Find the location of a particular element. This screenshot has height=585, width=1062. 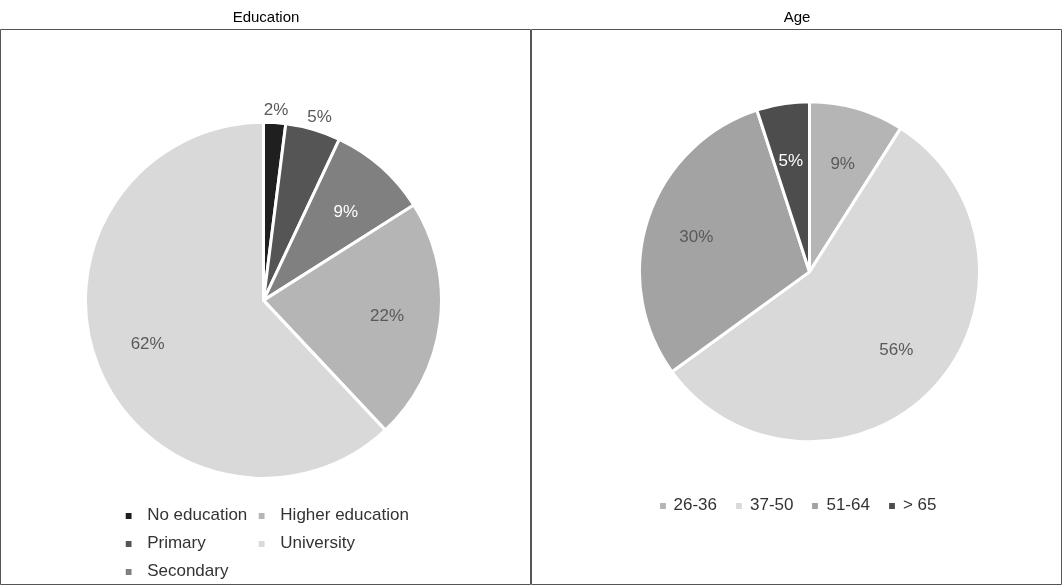

legend-label: 51-64 is located at coordinates (848, 505).